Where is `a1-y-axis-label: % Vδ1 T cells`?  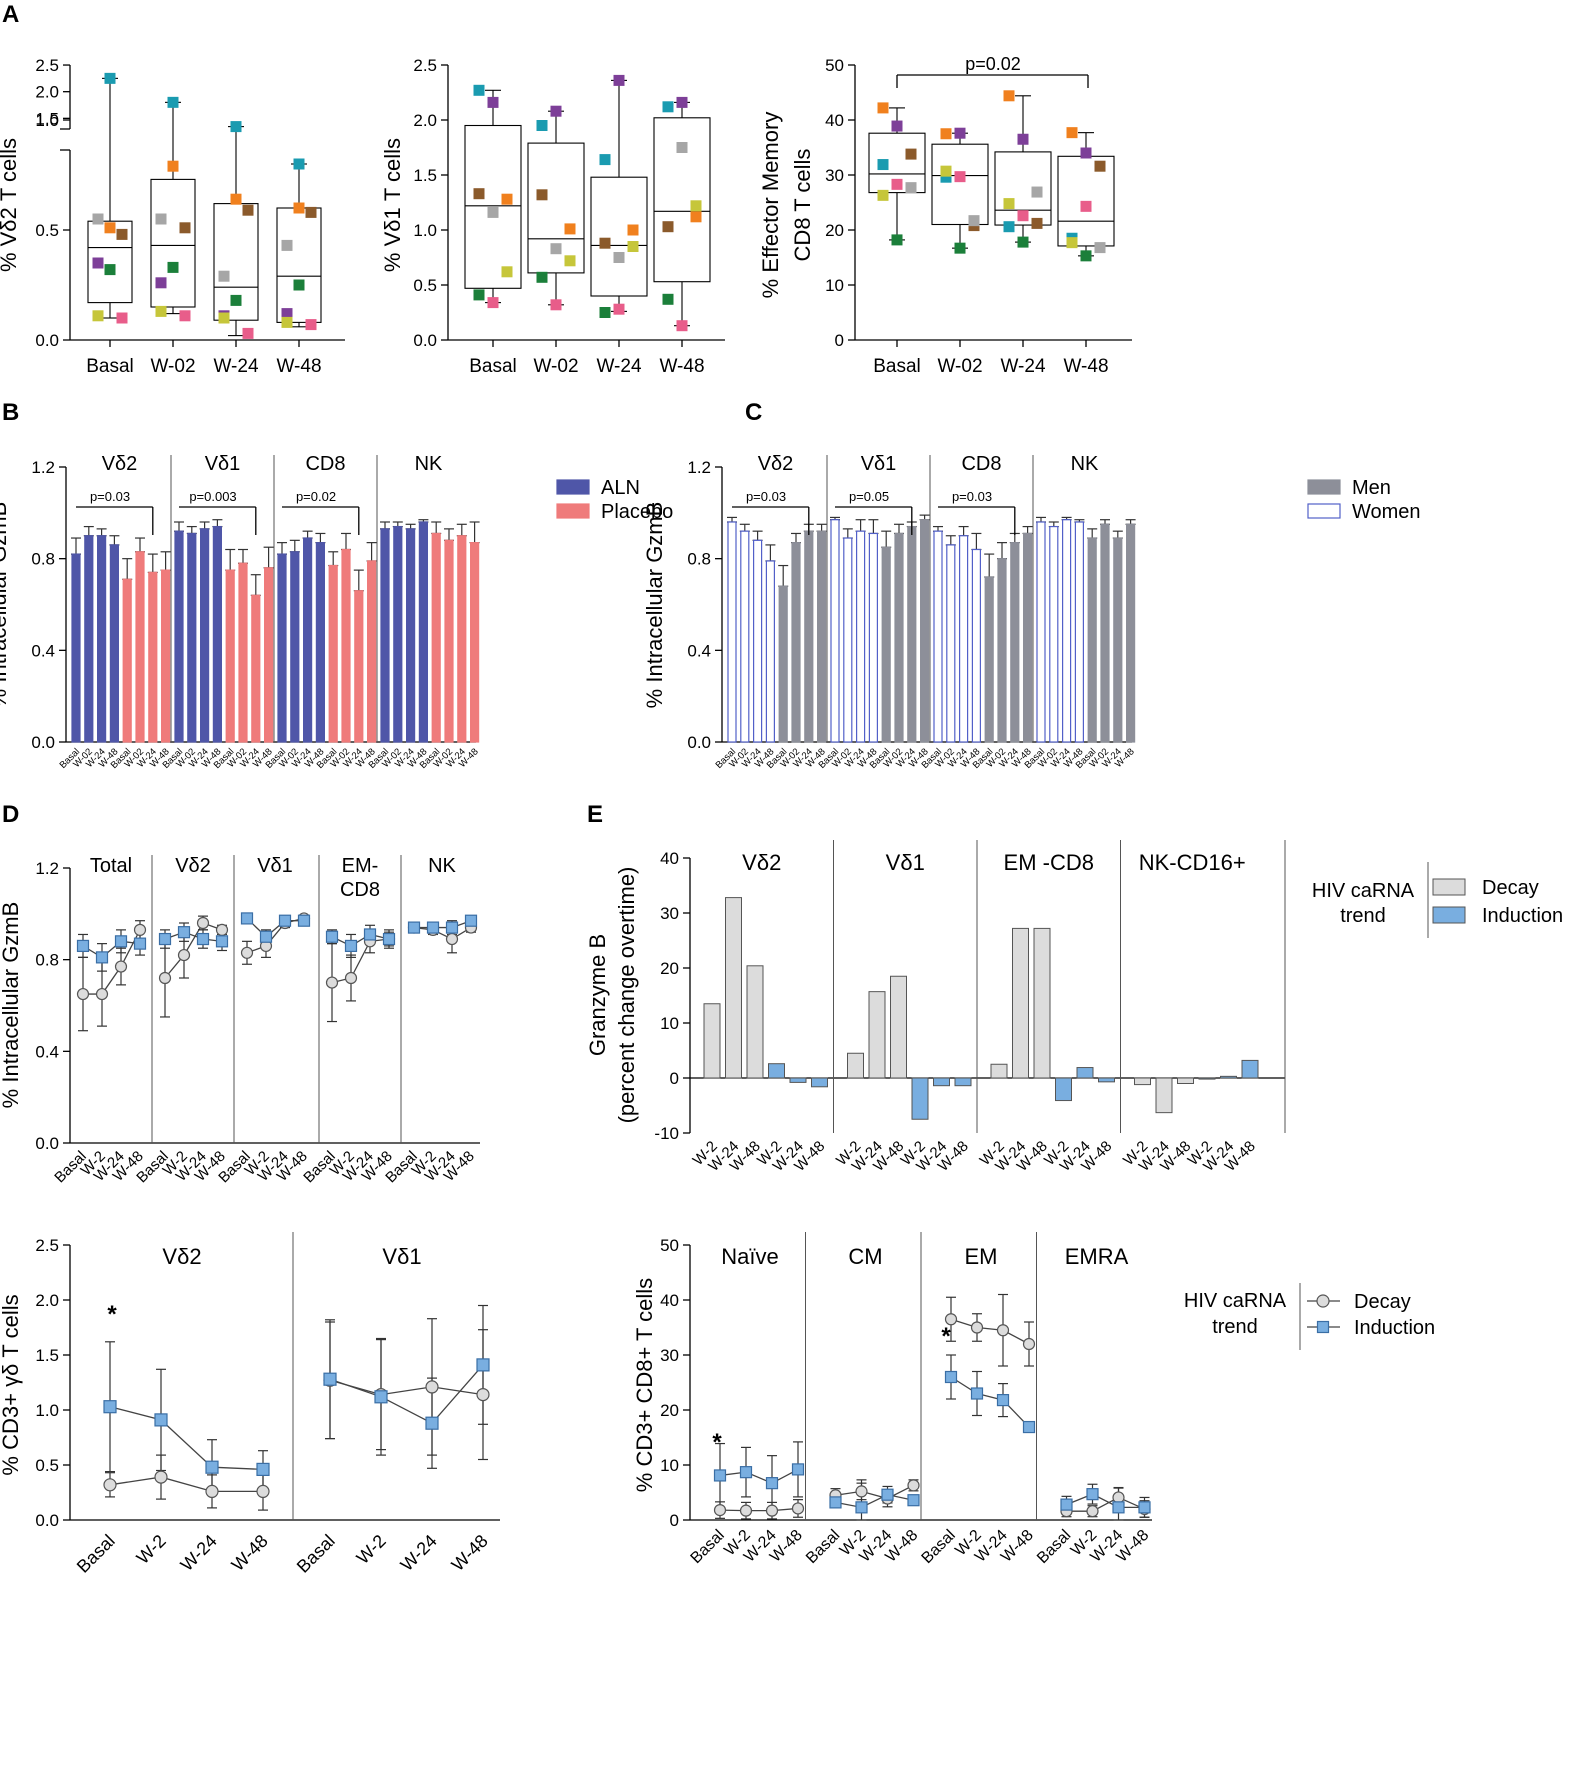 a1-y-axis-label: % Vδ1 T cells is located at coordinates (392, 205).